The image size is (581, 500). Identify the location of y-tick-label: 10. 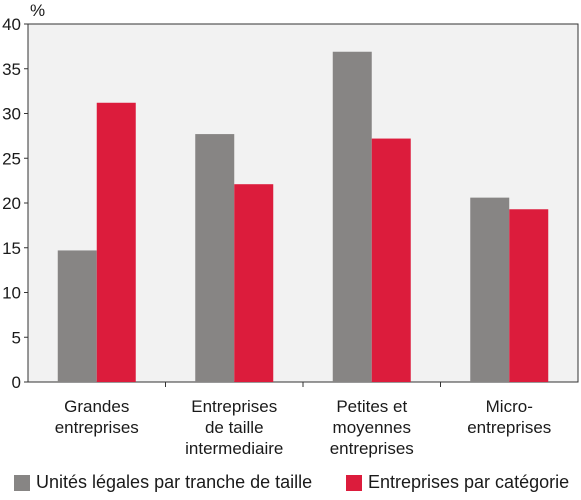
(11, 293).